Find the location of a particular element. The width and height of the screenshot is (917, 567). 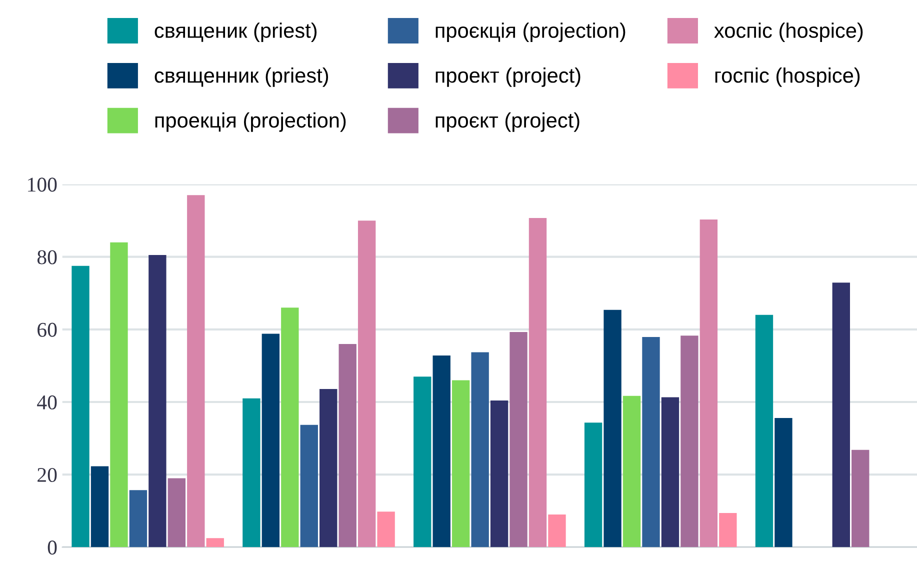

legend-label: проєкція (projection) is located at coordinates (531, 32).